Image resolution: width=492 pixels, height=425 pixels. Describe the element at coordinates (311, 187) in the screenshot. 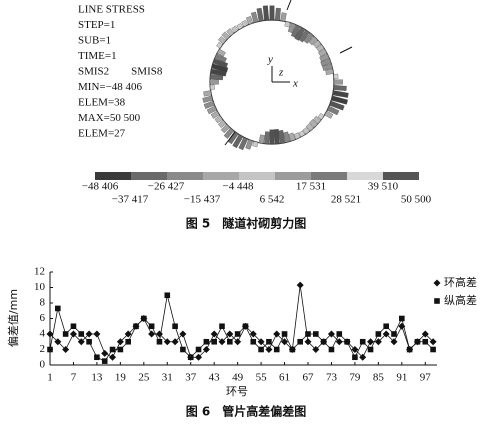

I see `colorbar-label: 17 531` at that location.